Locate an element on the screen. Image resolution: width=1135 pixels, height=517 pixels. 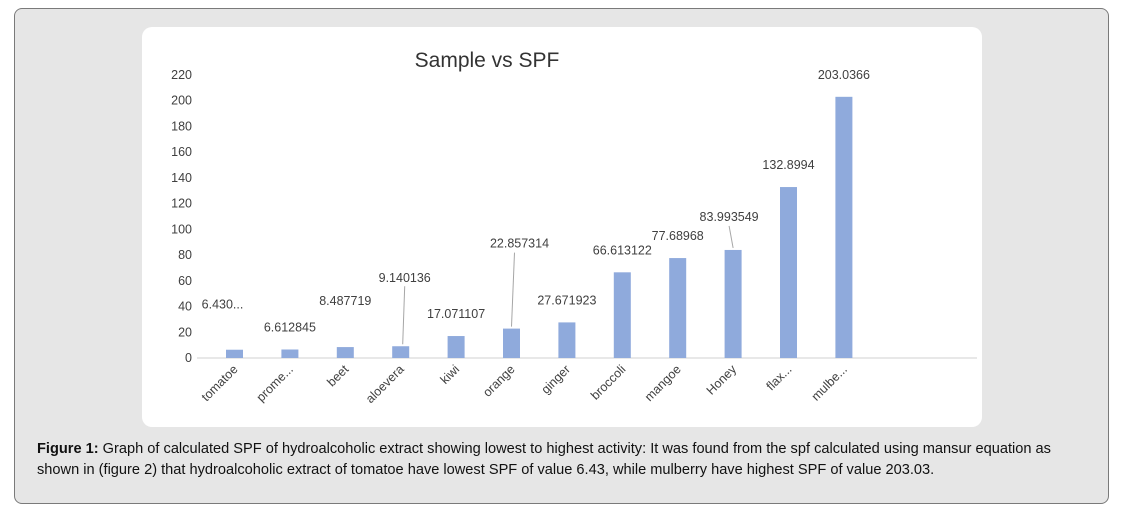
y-tick-label: 160 is located at coordinates (181, 152).